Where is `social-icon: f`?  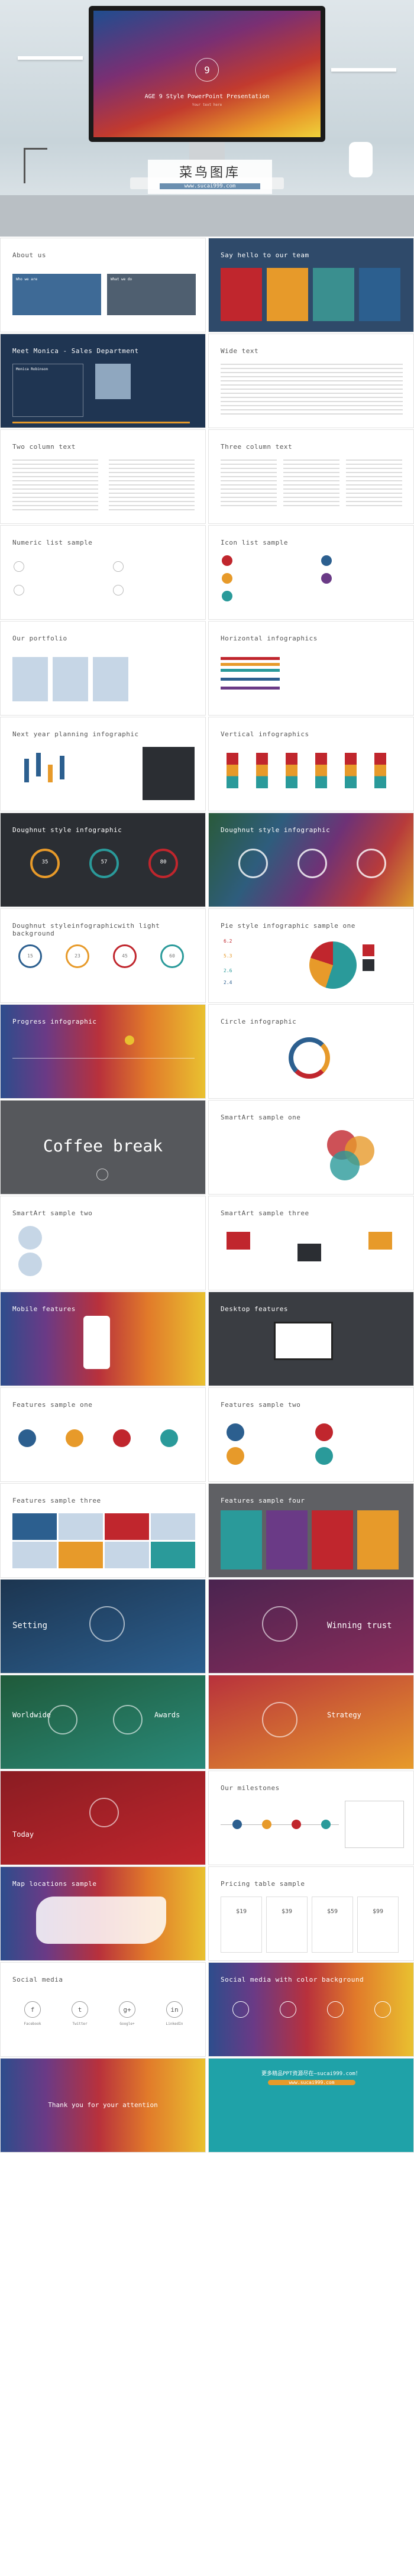 social-icon: f is located at coordinates (32, 2010).